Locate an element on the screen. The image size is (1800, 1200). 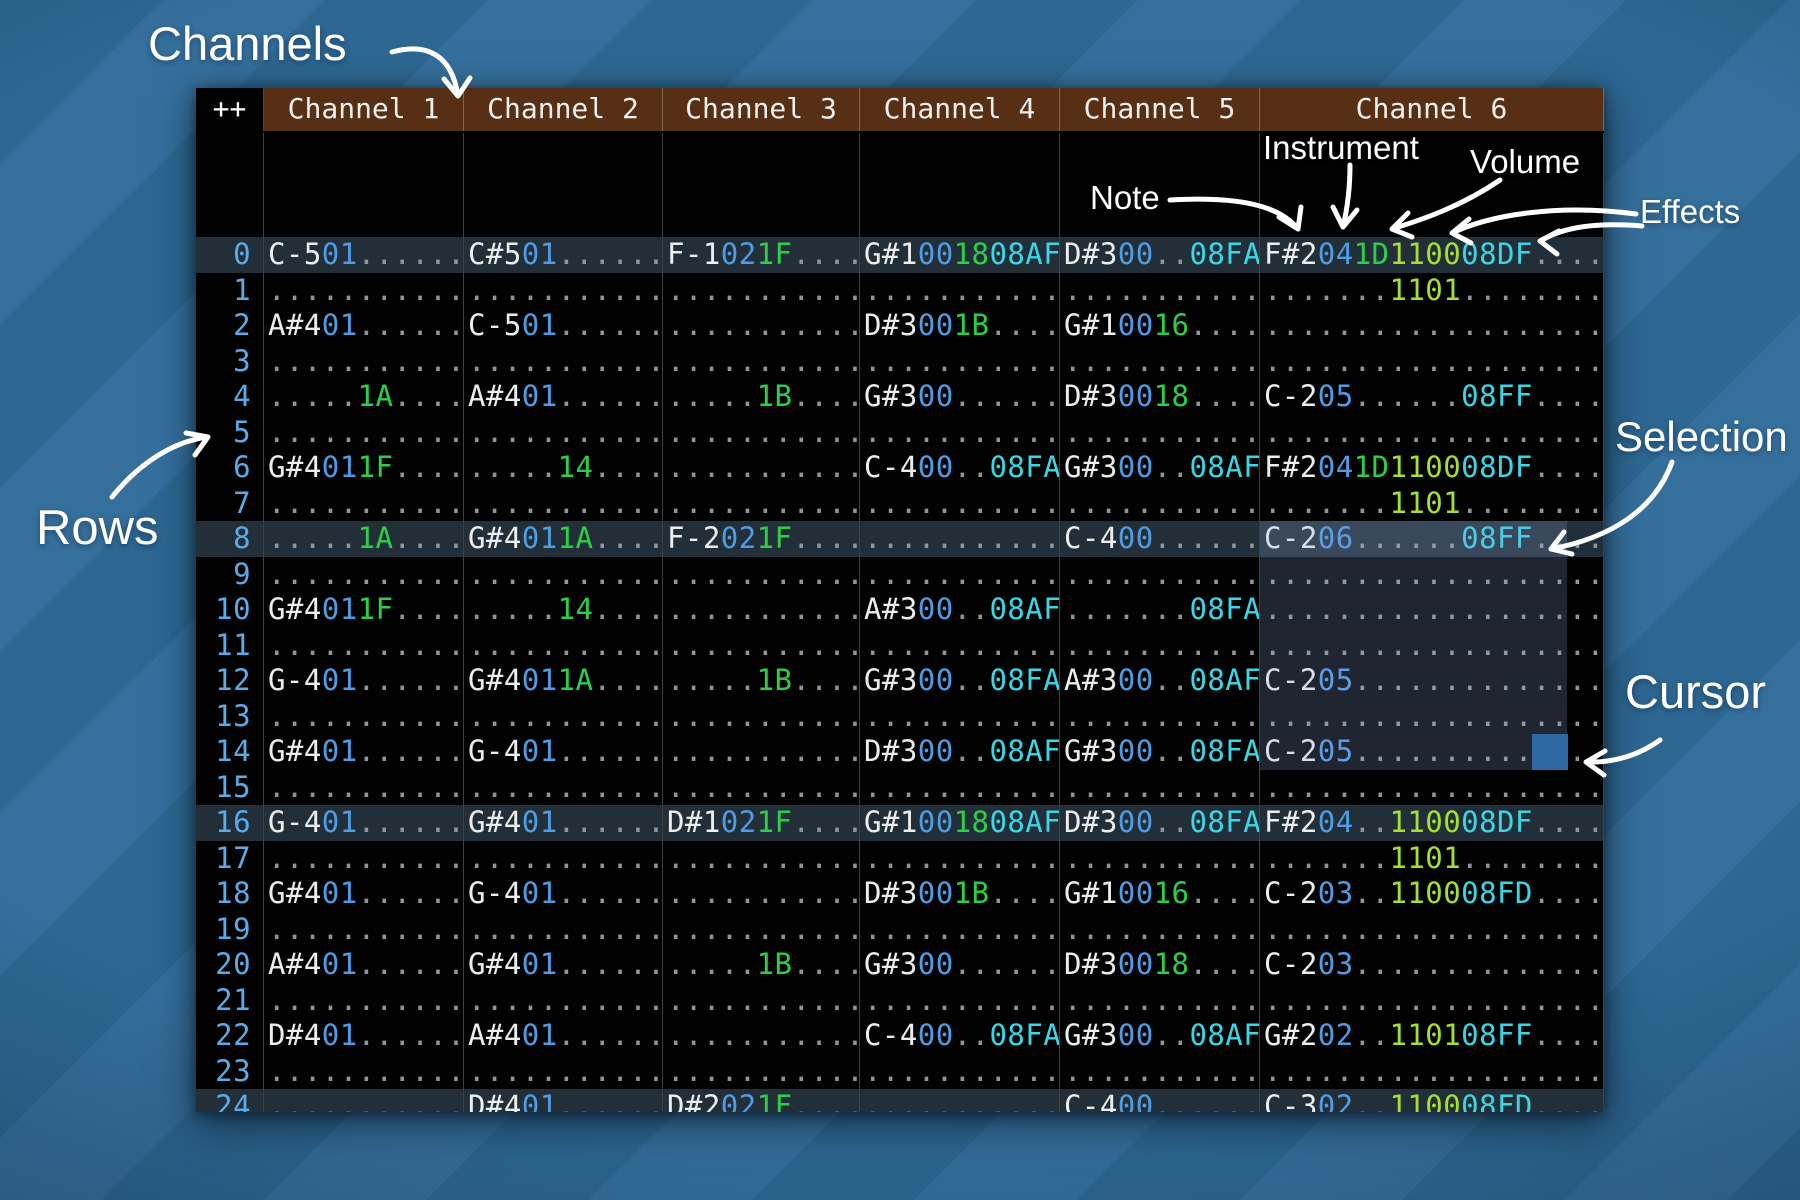
channel-header-1: Channel 1 is located at coordinates (364, 109).